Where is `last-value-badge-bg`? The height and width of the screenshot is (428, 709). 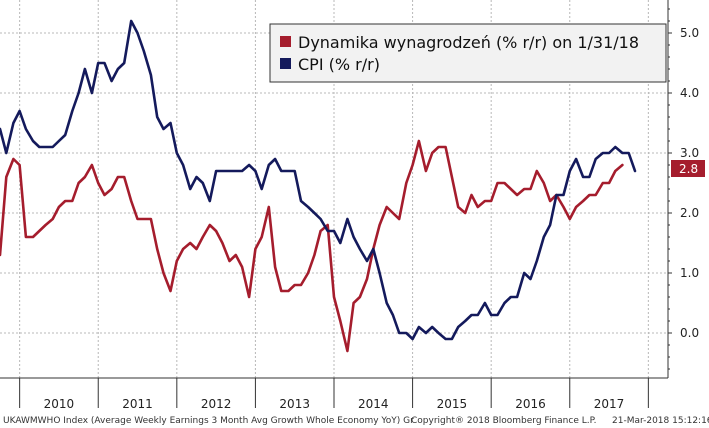 last-value-badge-bg is located at coordinates (688, 168).